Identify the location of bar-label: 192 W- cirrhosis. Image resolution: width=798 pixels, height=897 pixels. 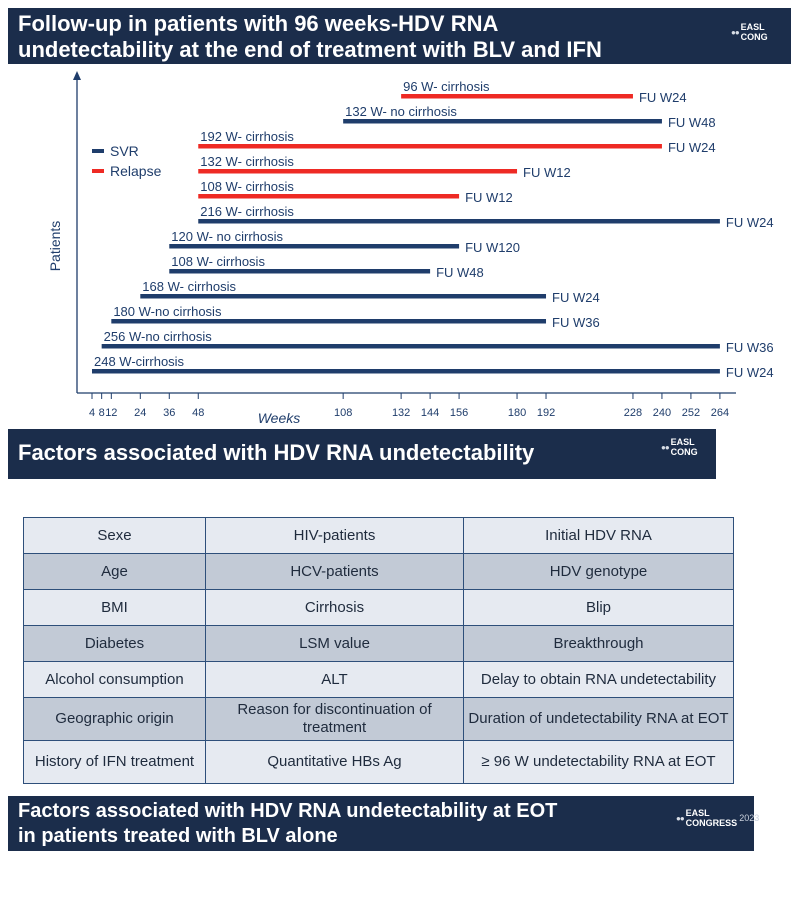
(247, 136).